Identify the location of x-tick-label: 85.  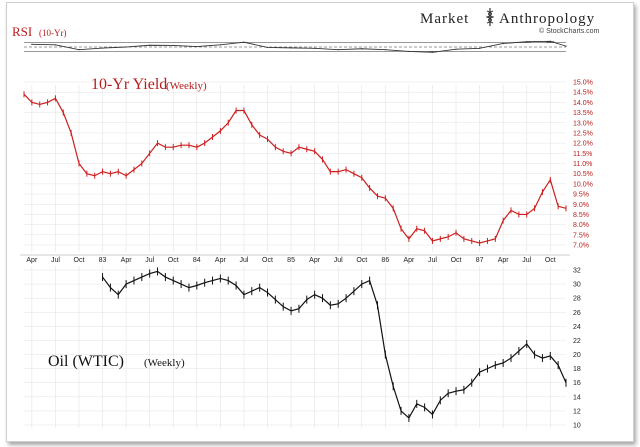
(291, 260).